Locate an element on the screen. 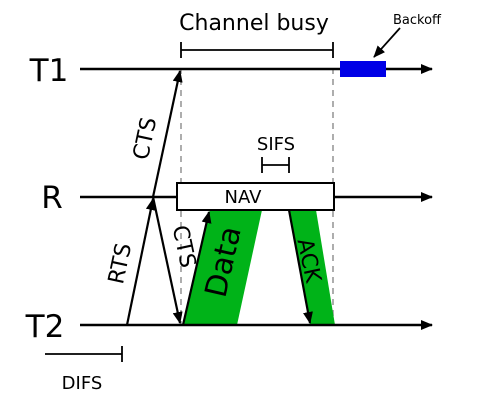 The width and height of the screenshot is (481, 400). nav-label: NAV is located at coordinates (244, 197).